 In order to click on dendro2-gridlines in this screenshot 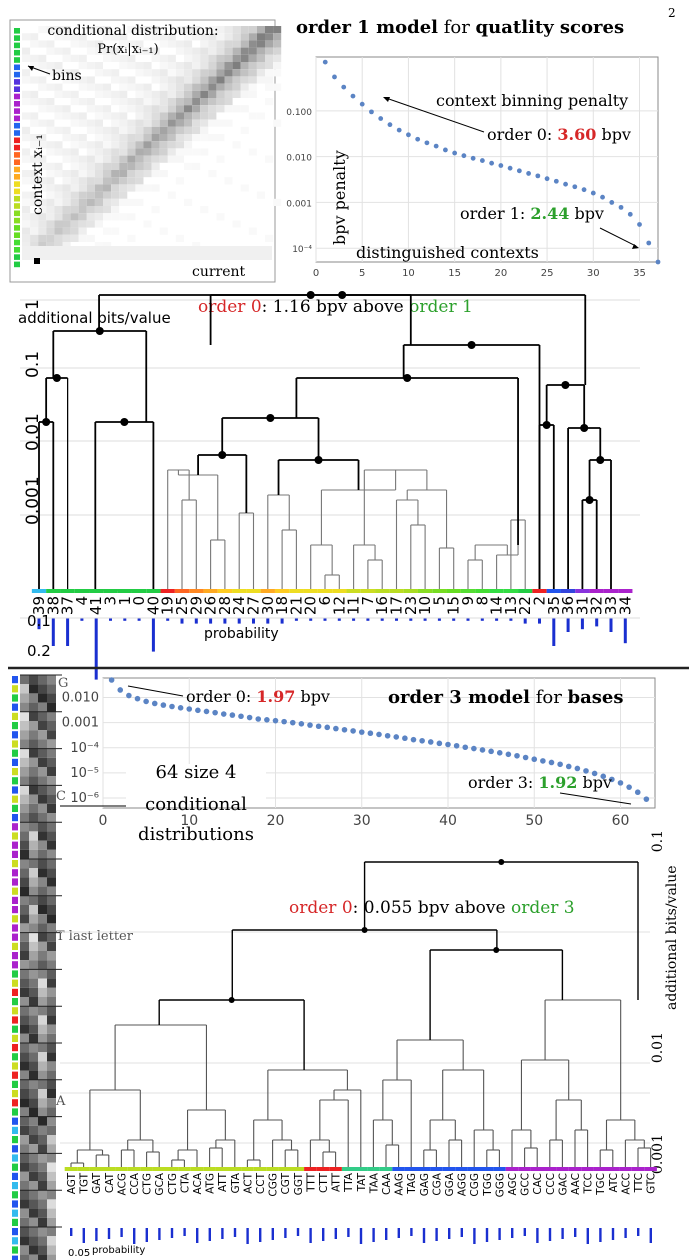, I will do `click(355, 1037)`.